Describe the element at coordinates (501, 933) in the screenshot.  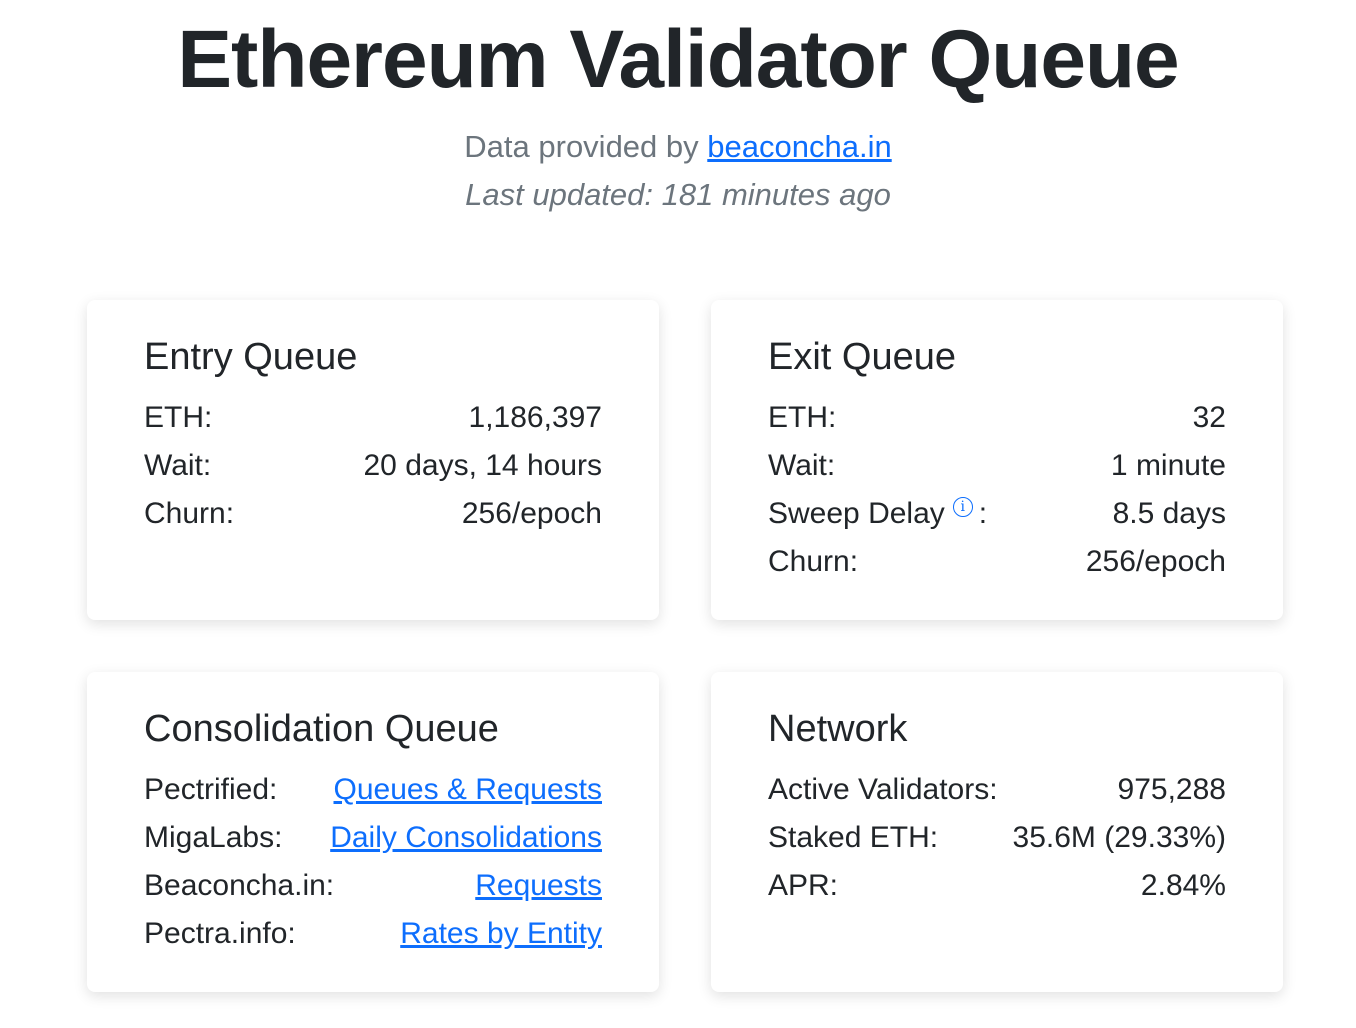
I see `row-link: Rates by Entity` at that location.